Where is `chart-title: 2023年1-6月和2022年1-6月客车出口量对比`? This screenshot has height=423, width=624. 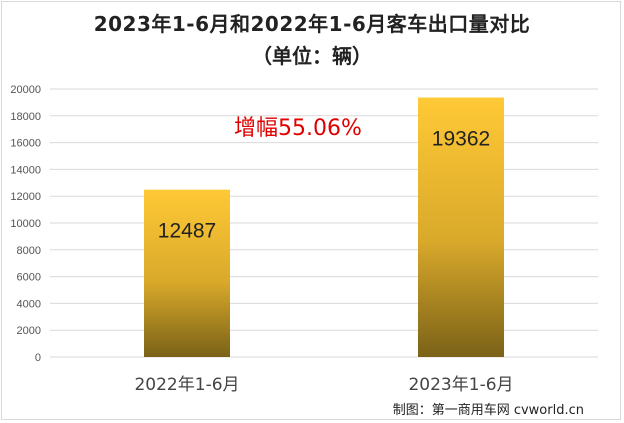
chart-title: 2023年1-6月和2022年1-6月客车出口量对比 is located at coordinates (312, 24).